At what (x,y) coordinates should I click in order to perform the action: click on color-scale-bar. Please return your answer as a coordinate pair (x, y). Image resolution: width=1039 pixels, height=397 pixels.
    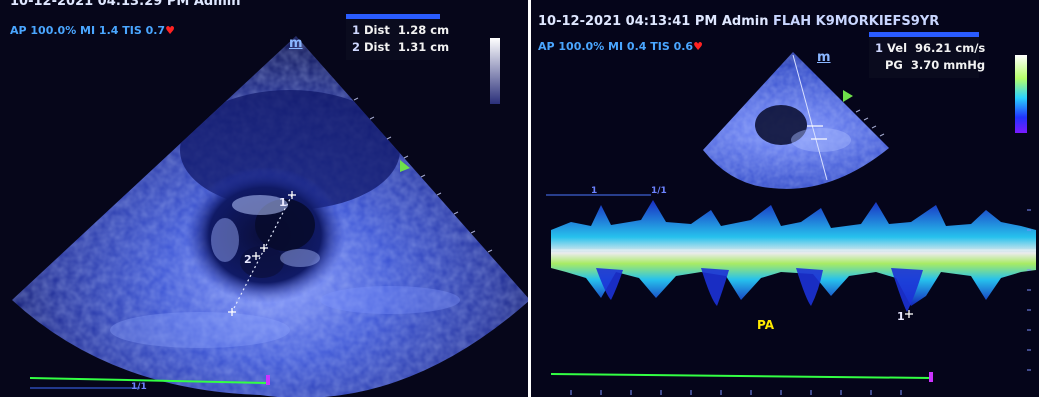
    Looking at the image, I should click on (1021, 94).